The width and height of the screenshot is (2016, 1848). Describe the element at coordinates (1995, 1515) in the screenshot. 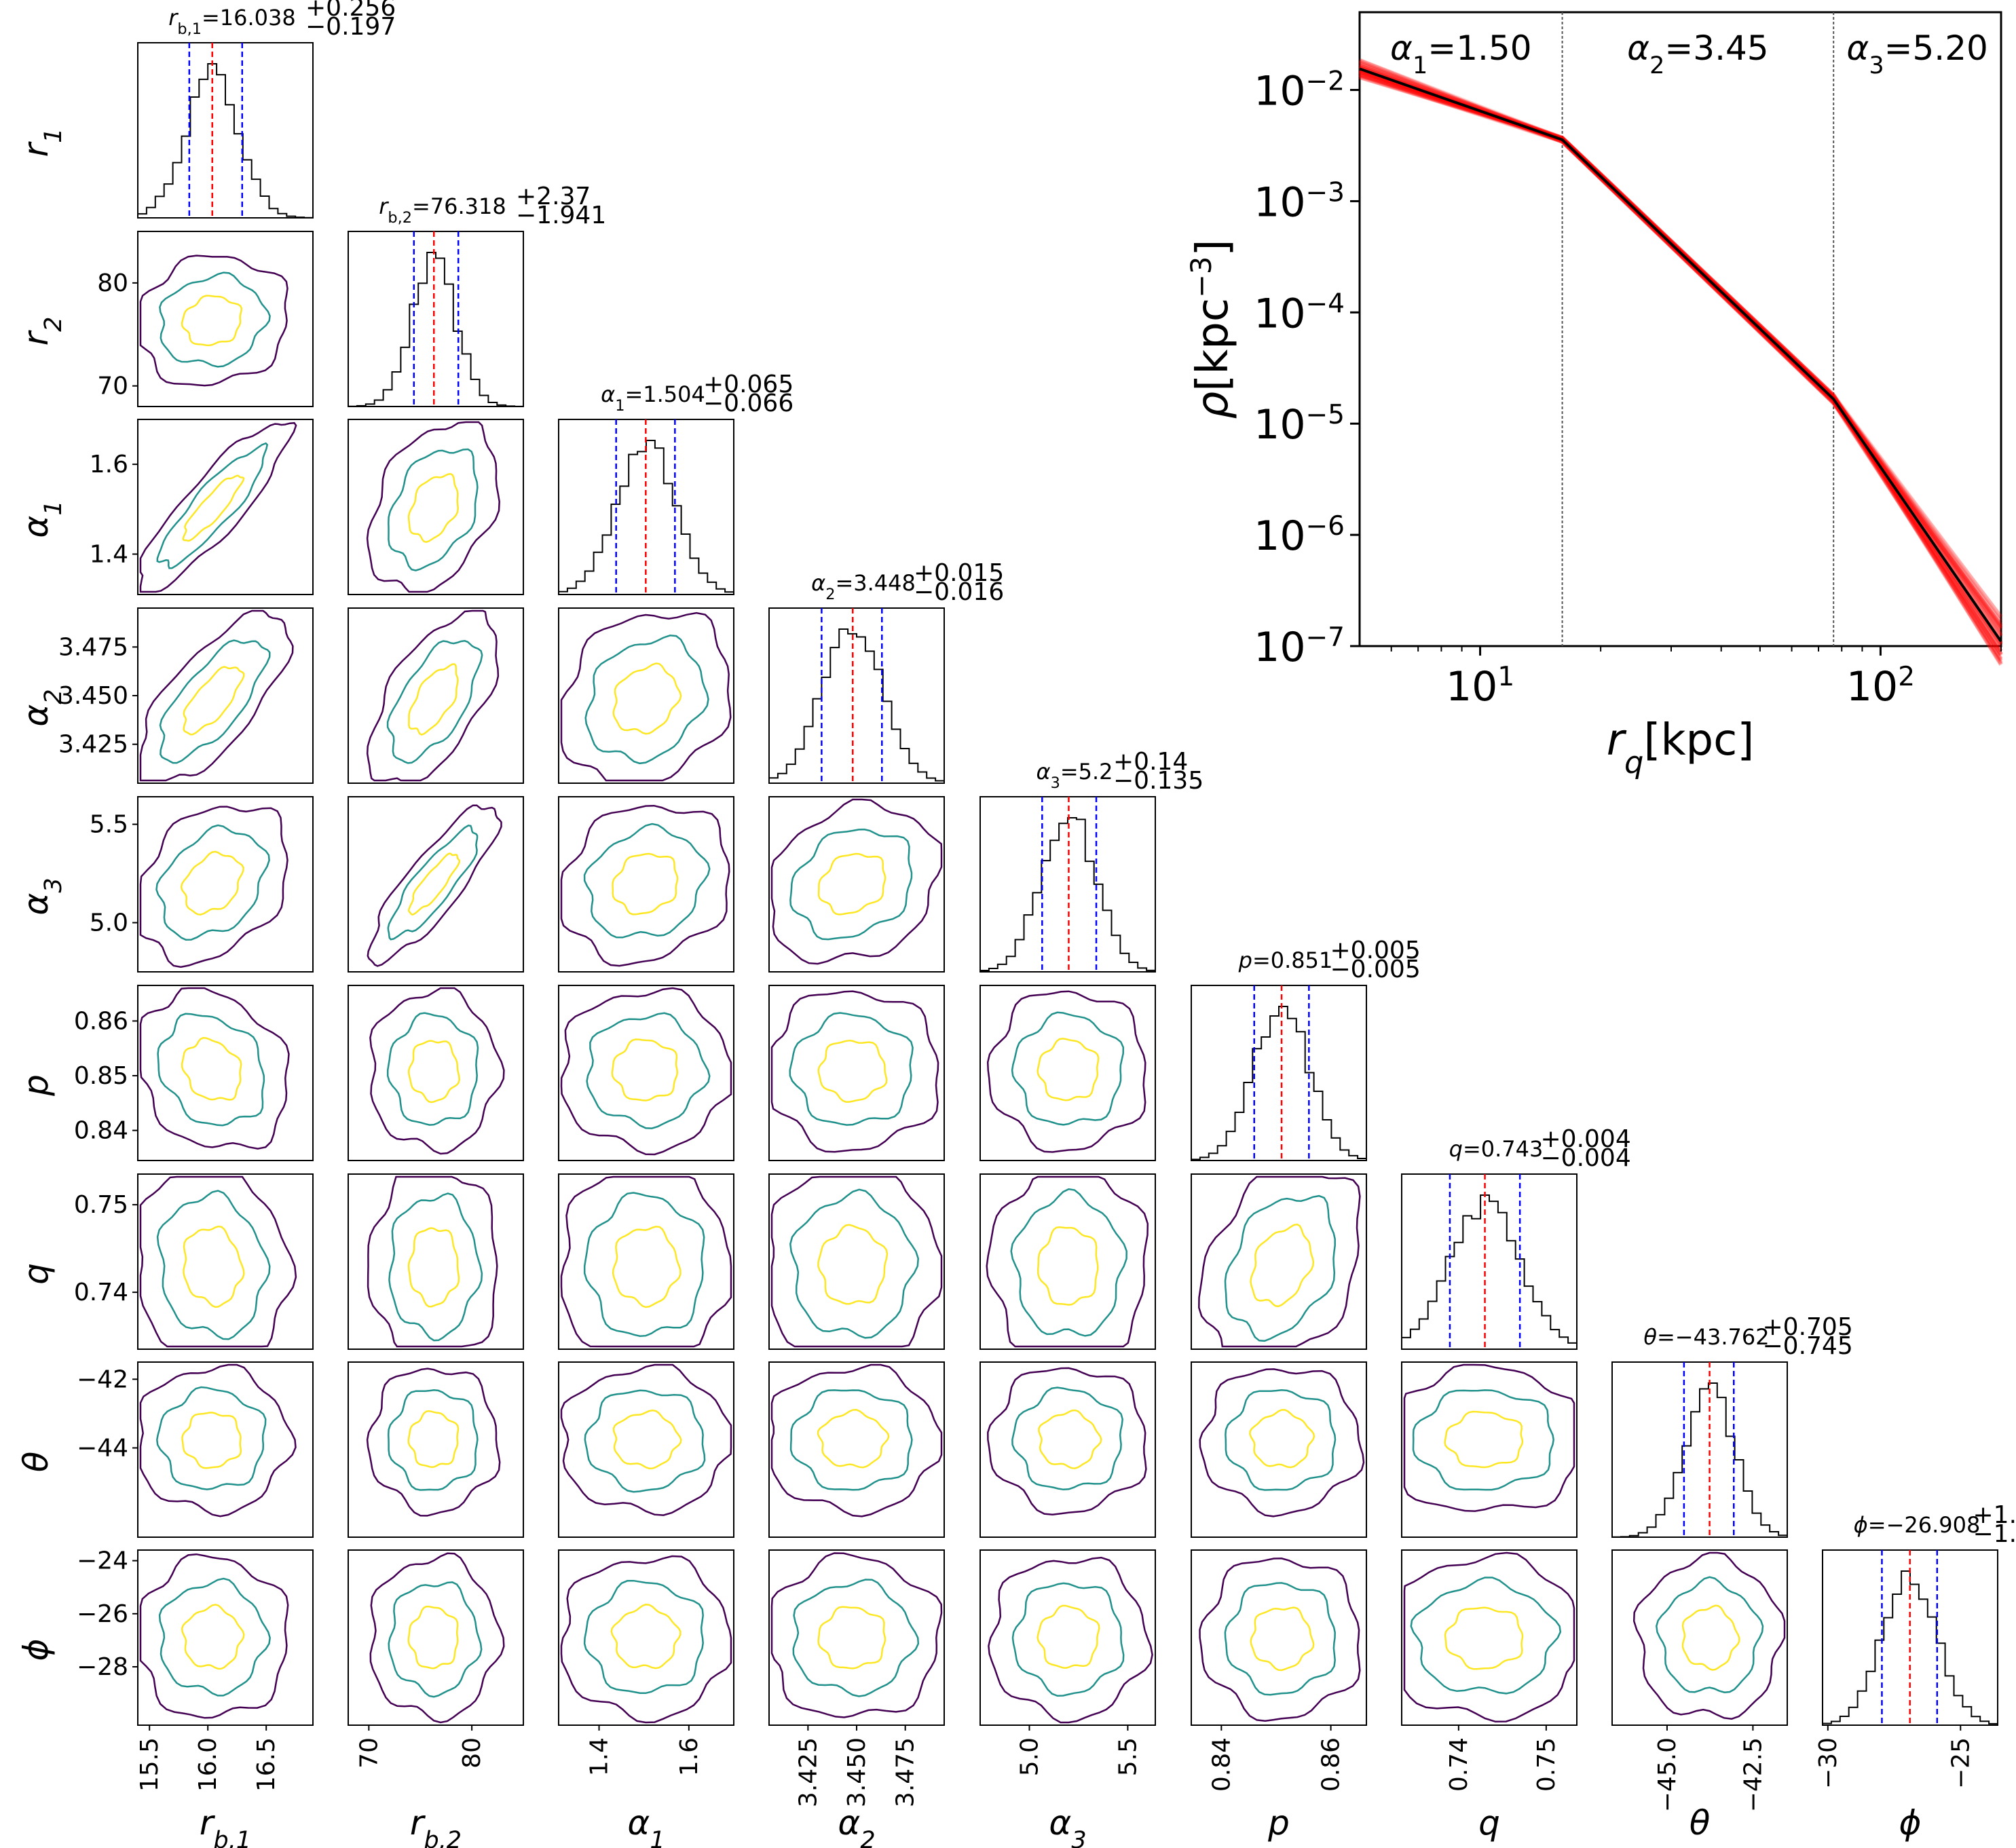

I see `histogram-plus-error: +1.026` at that location.